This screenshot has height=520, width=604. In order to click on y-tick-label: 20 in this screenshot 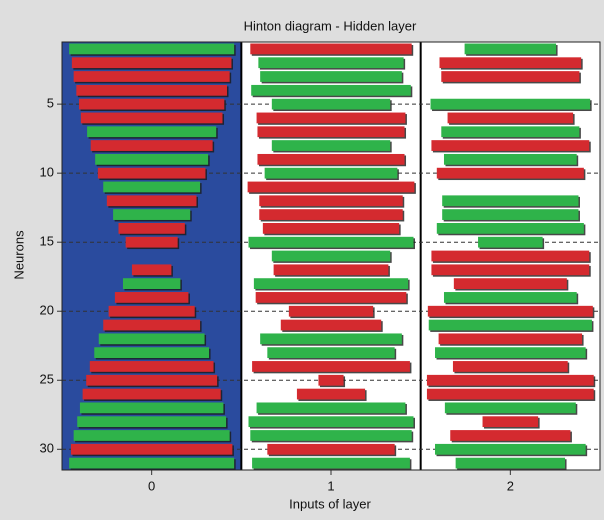, I will do `click(47, 310)`.